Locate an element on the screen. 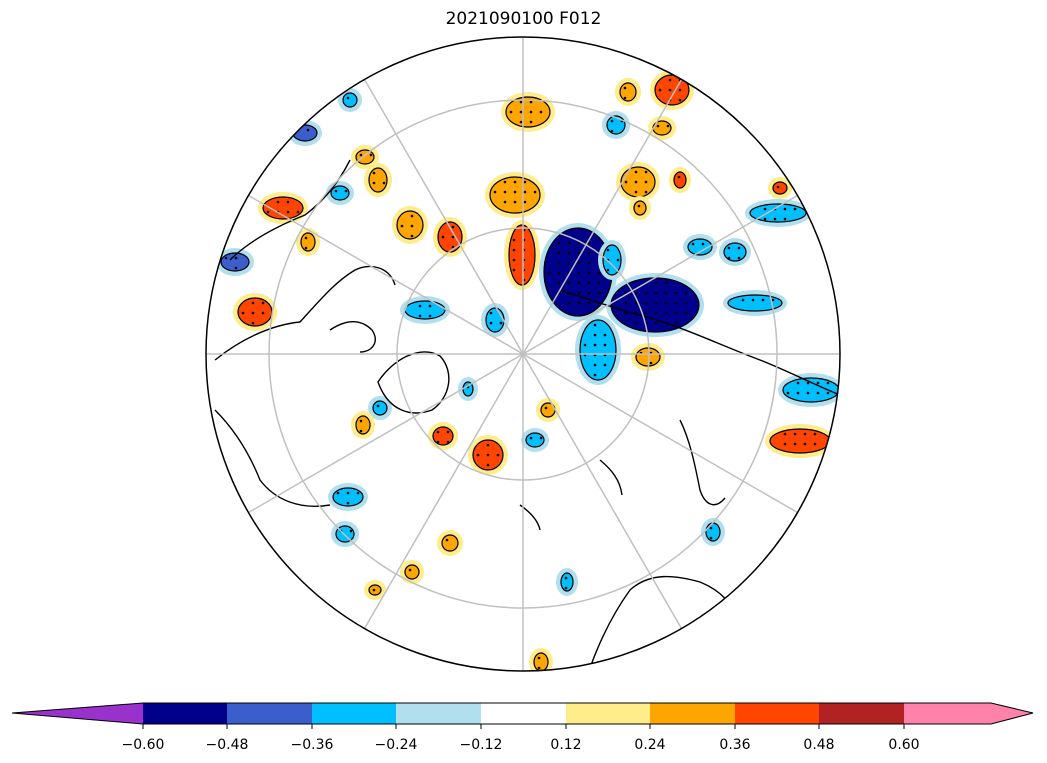 Image resolution: width=1047 pixels, height=763 pixels. kamchatka-coast is located at coordinates (702, 462).